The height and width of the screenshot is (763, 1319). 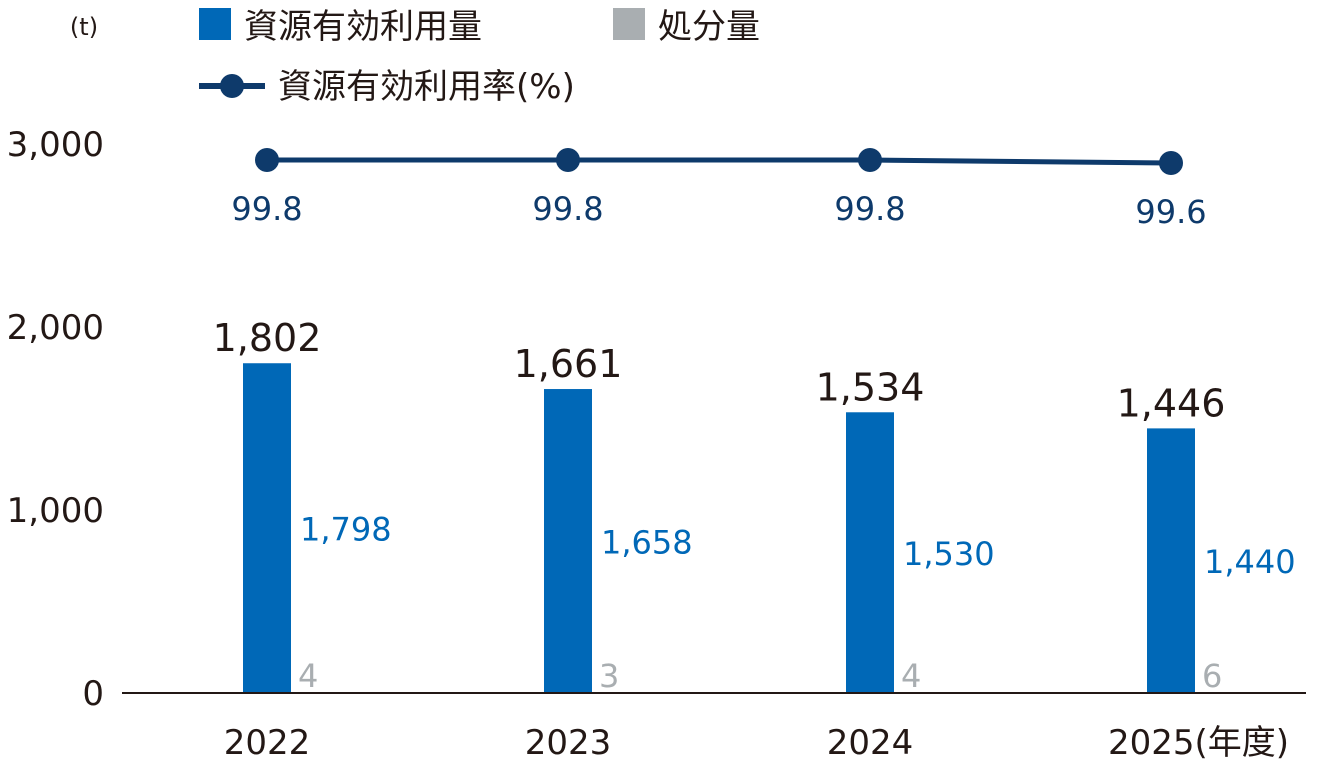 I want to click on data-label-disposal: 6, so click(x=1212, y=676).